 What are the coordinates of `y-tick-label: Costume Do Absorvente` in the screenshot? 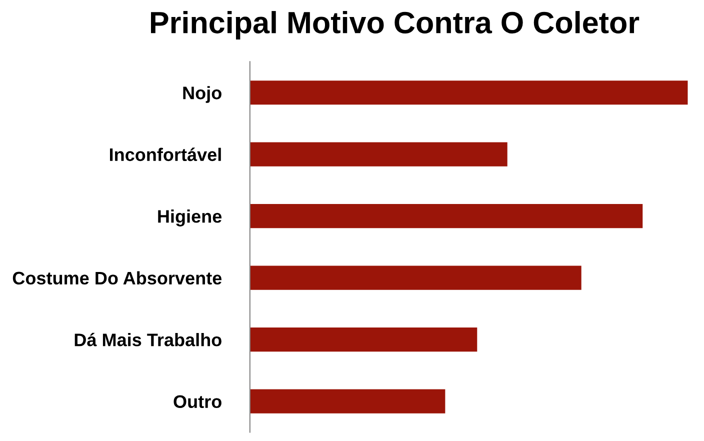 It's located at (117, 278).